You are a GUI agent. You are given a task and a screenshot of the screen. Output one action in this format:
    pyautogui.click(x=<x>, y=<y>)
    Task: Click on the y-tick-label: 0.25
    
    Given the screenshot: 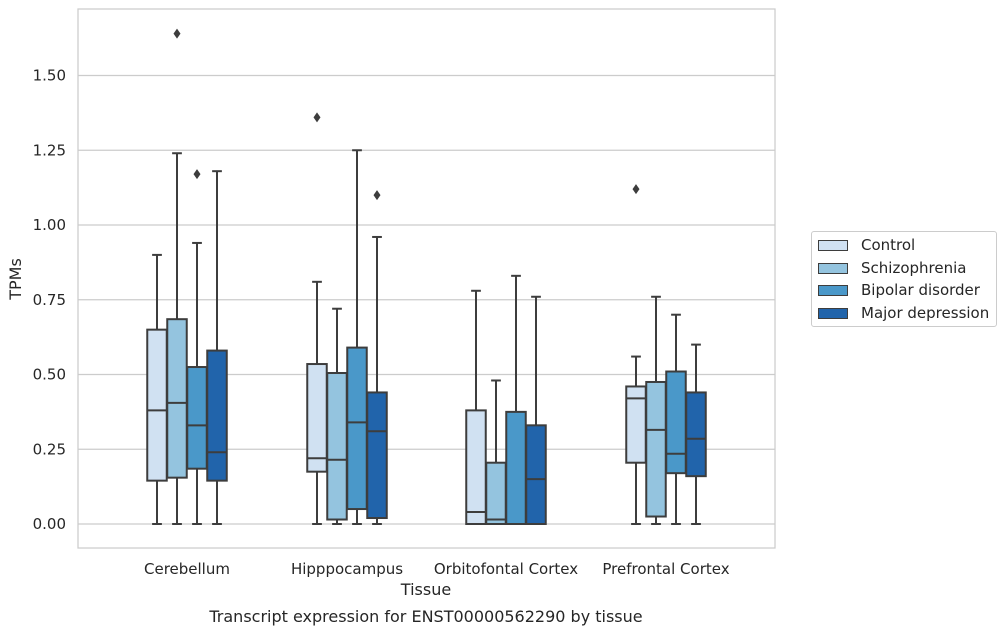 What is the action you would take?
    pyautogui.click(x=49, y=449)
    